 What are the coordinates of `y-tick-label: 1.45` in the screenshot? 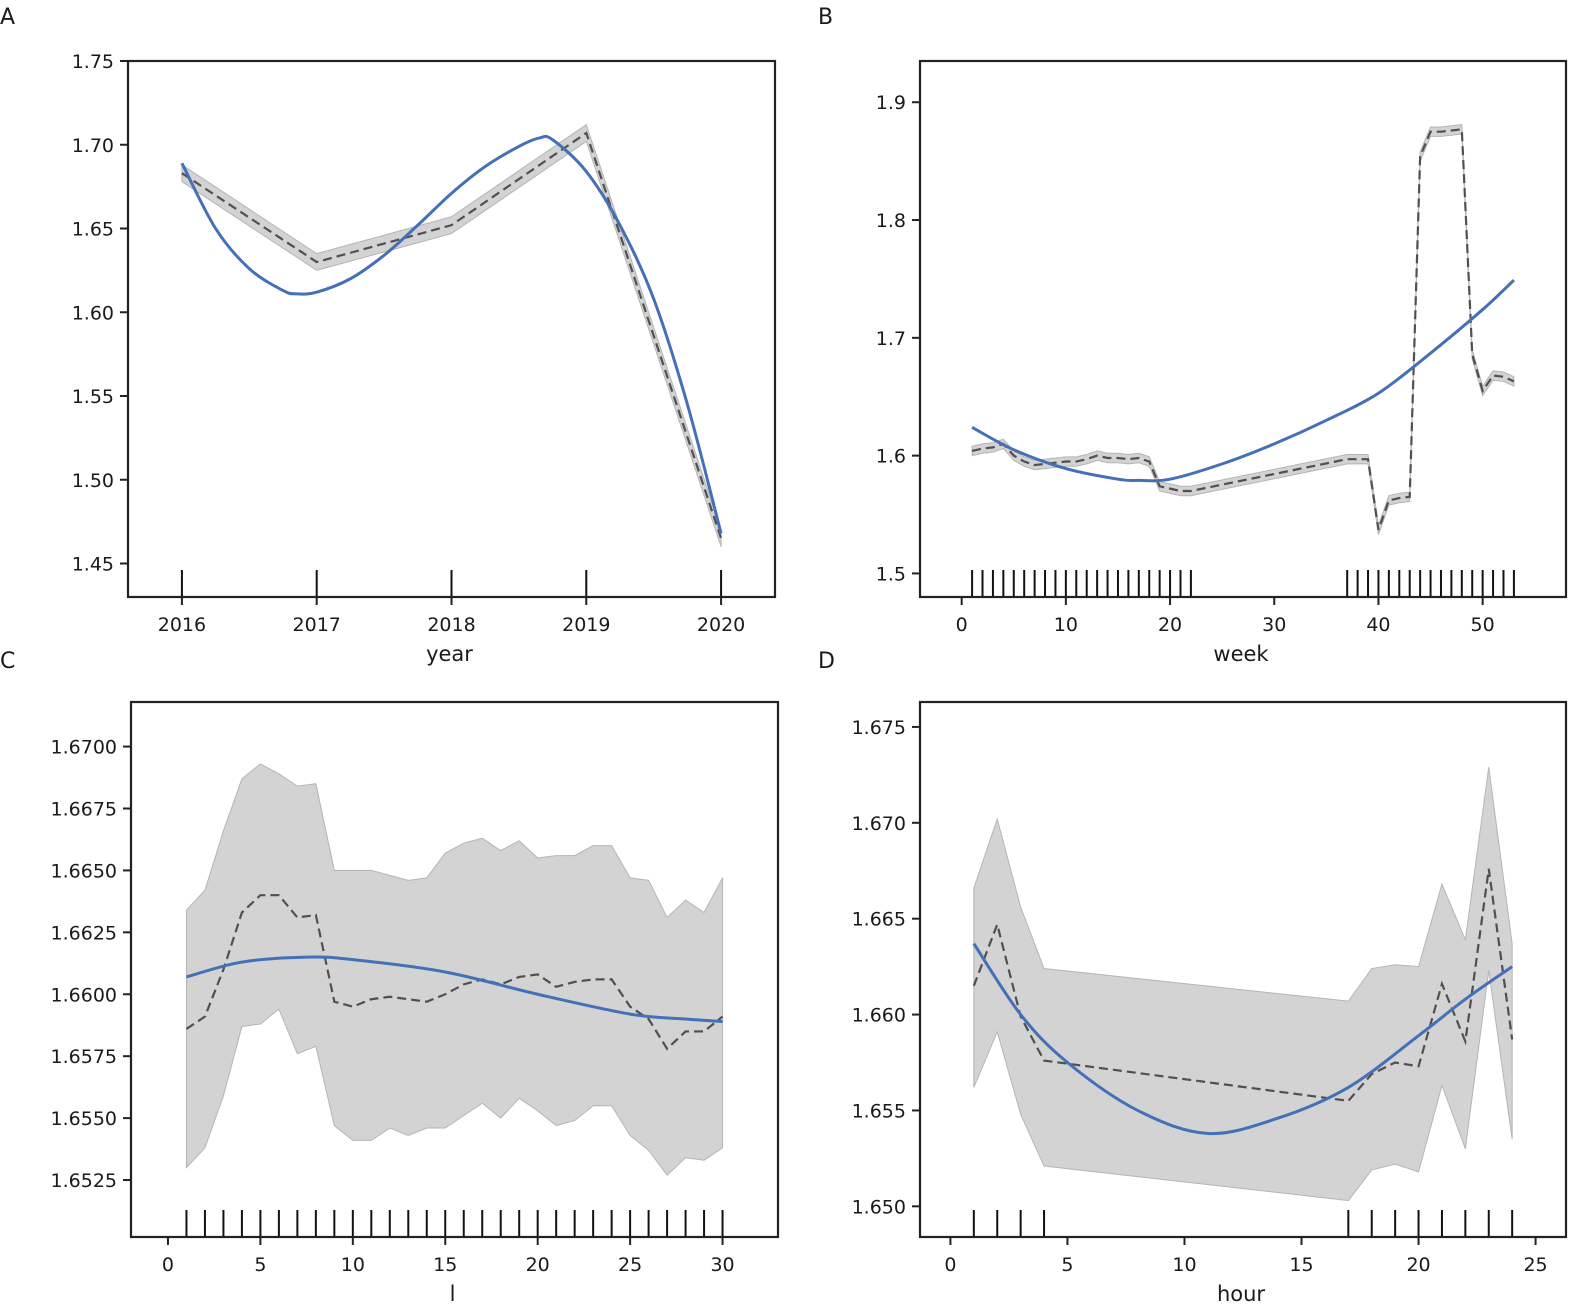 It's located at (93, 565).